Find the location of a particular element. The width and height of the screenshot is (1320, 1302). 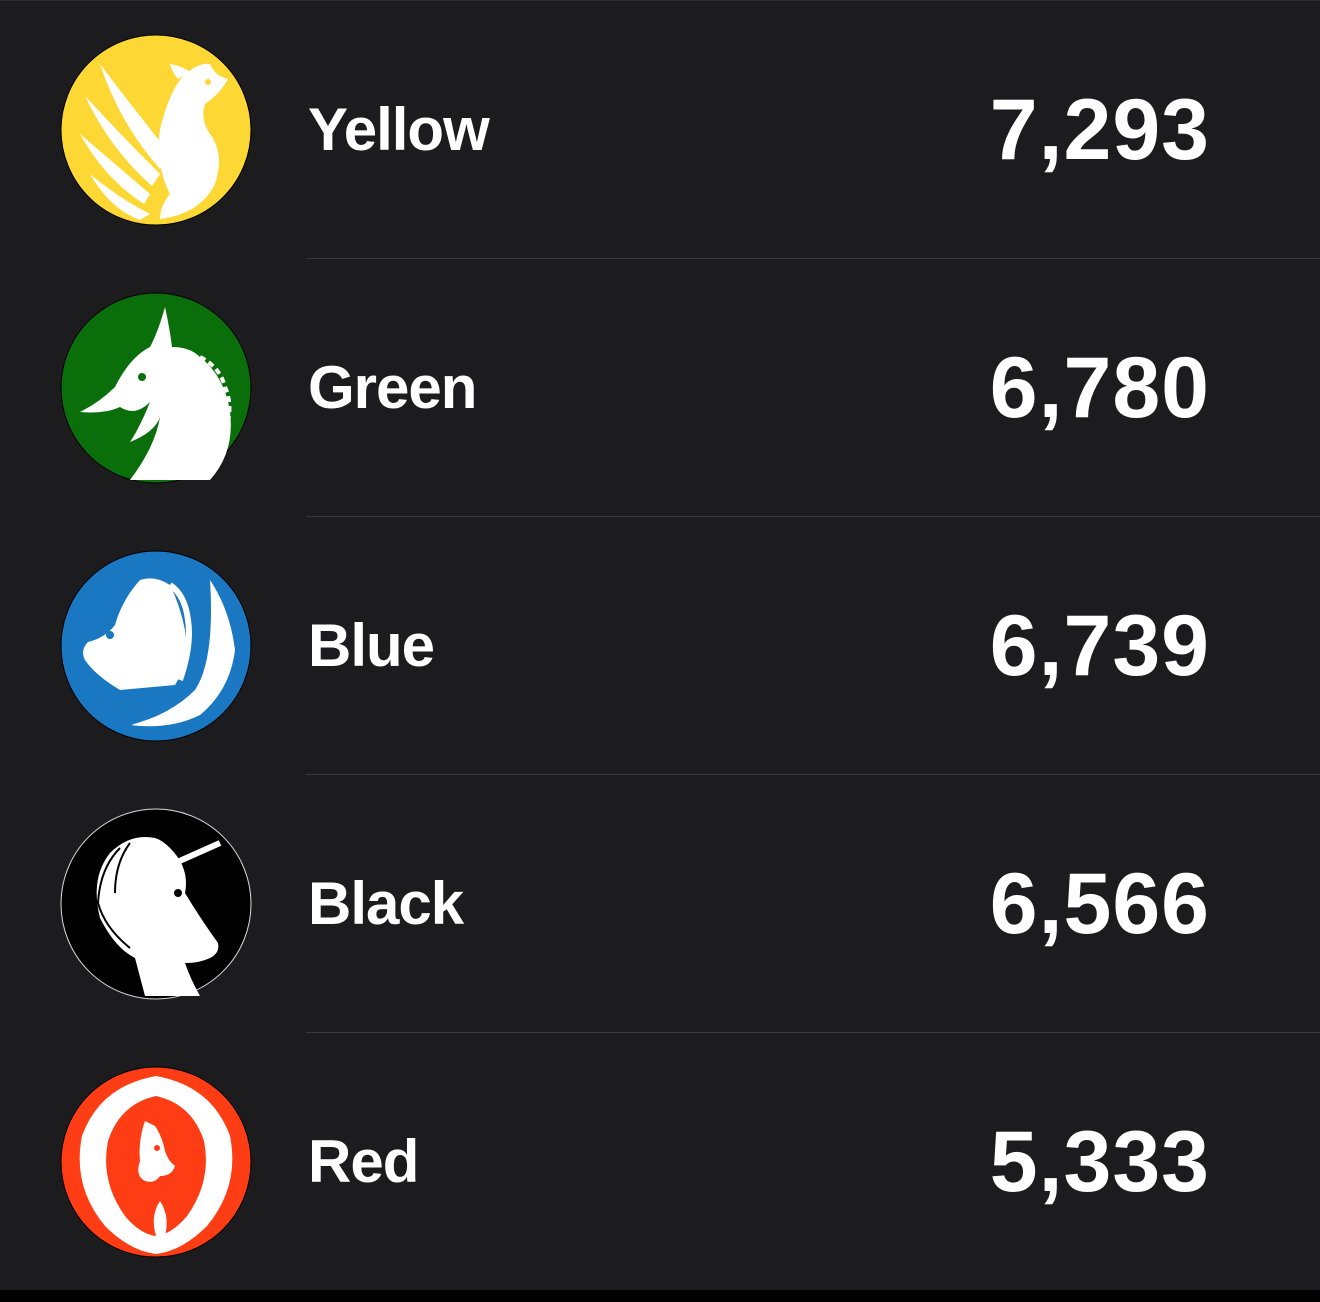

team-points: 6,780 is located at coordinates (1099, 388).